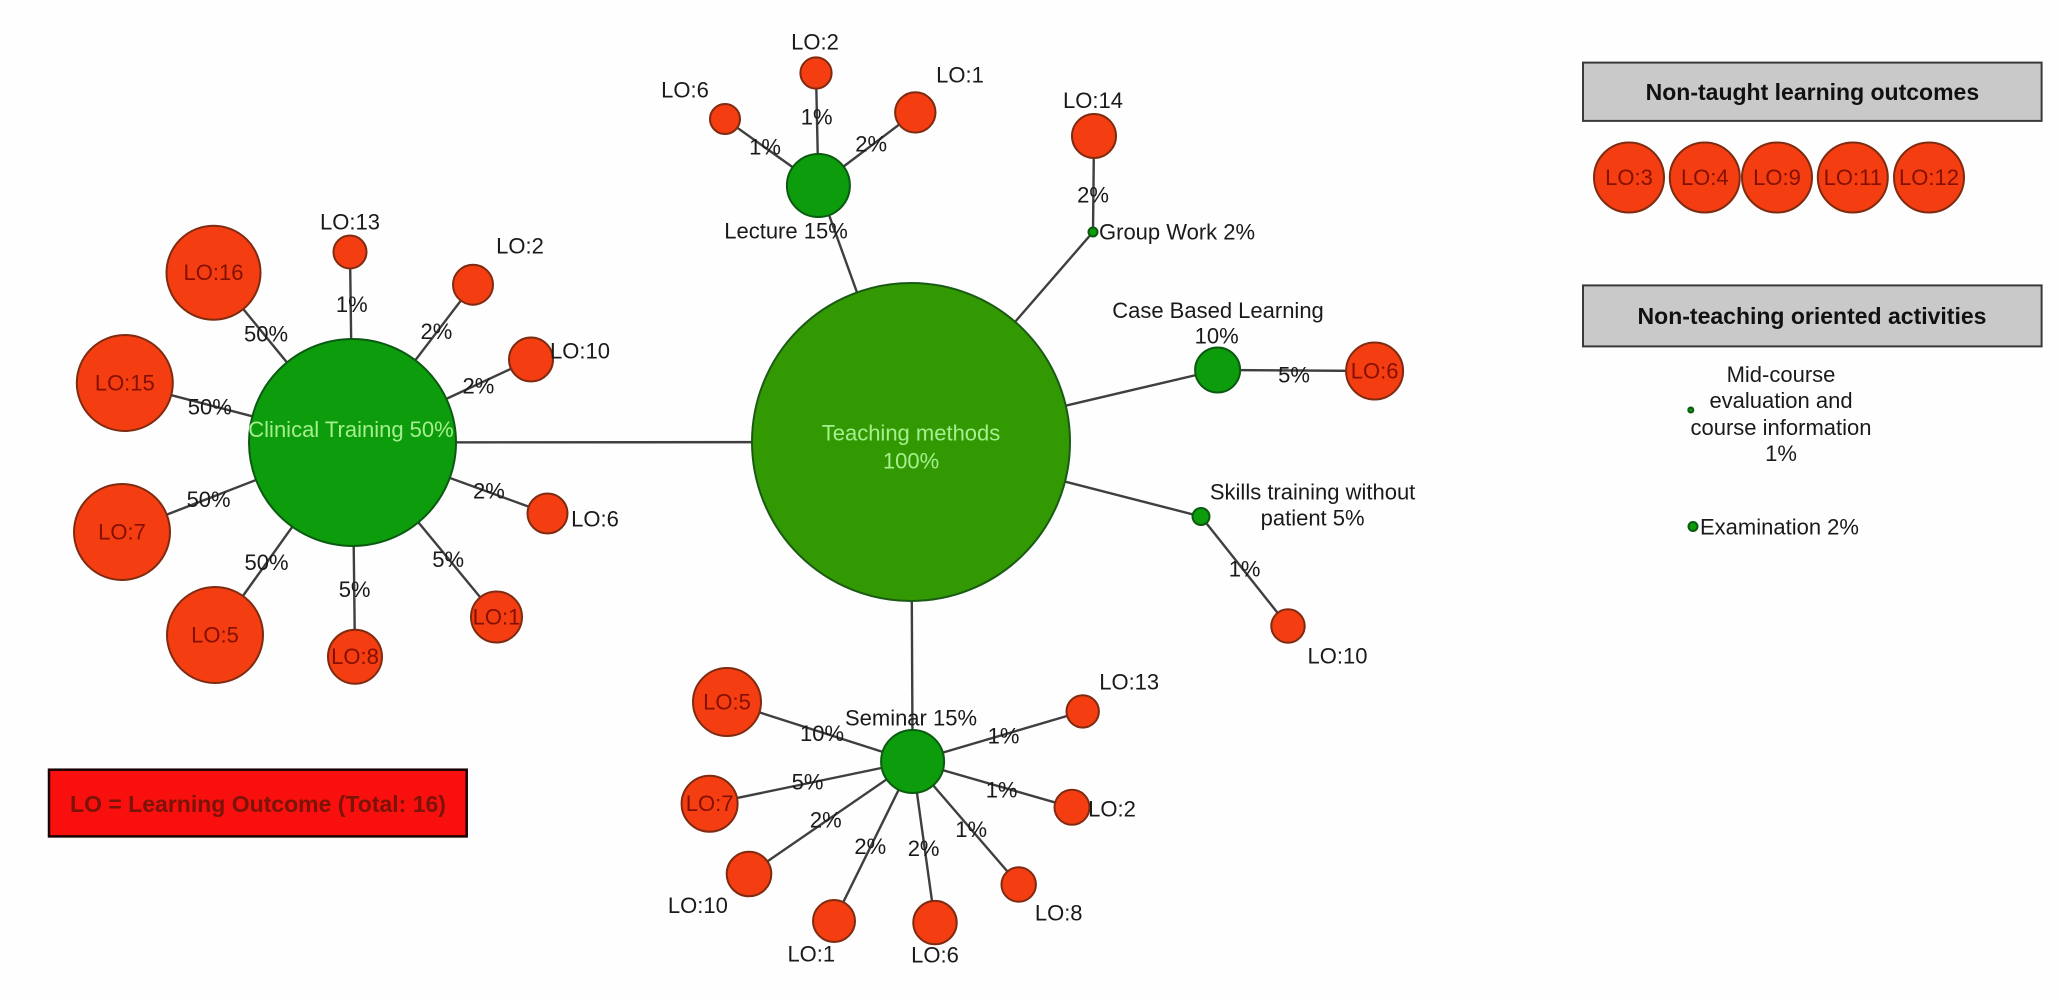  I want to click on svg-text: LO:3, so click(1629, 177).